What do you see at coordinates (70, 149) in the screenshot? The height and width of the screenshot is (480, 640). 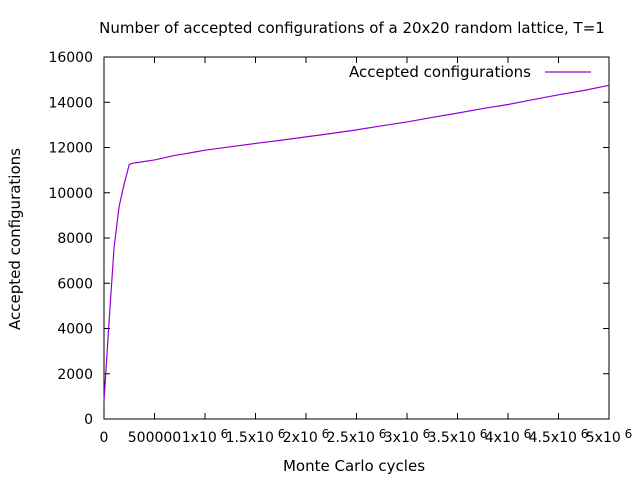 I see `y-tick-label: 12000` at bounding box center [70, 149].